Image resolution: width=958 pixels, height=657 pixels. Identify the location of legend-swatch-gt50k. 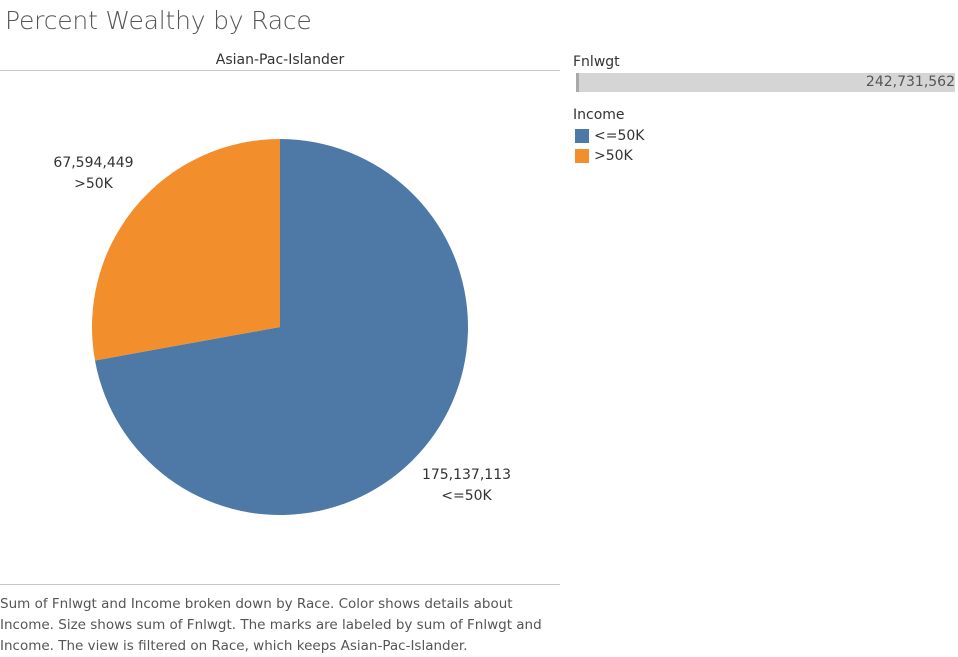
(582, 156).